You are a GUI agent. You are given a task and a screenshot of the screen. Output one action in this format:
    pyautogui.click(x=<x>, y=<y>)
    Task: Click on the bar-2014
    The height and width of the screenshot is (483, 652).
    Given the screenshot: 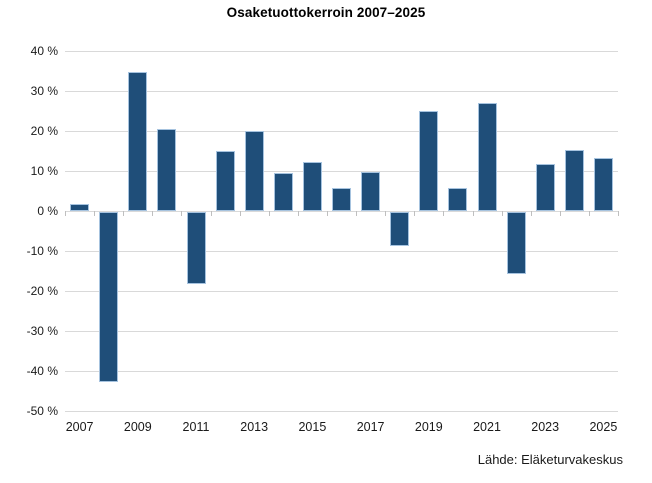 What is the action you would take?
    pyautogui.click(x=283, y=192)
    